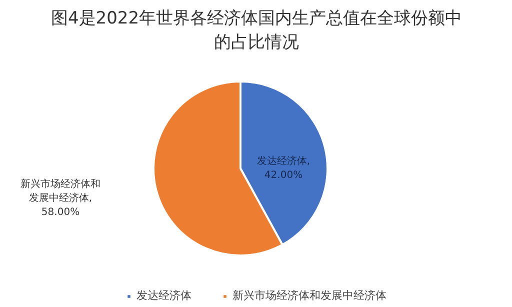 Image resolution: width=512 pixels, height=307 pixels. What do you see at coordinates (256, 30) in the screenshot?
I see `chart-title: 图4是2022年世界各经济体国内生产总值在全球份额中的占比情况` at bounding box center [256, 30].